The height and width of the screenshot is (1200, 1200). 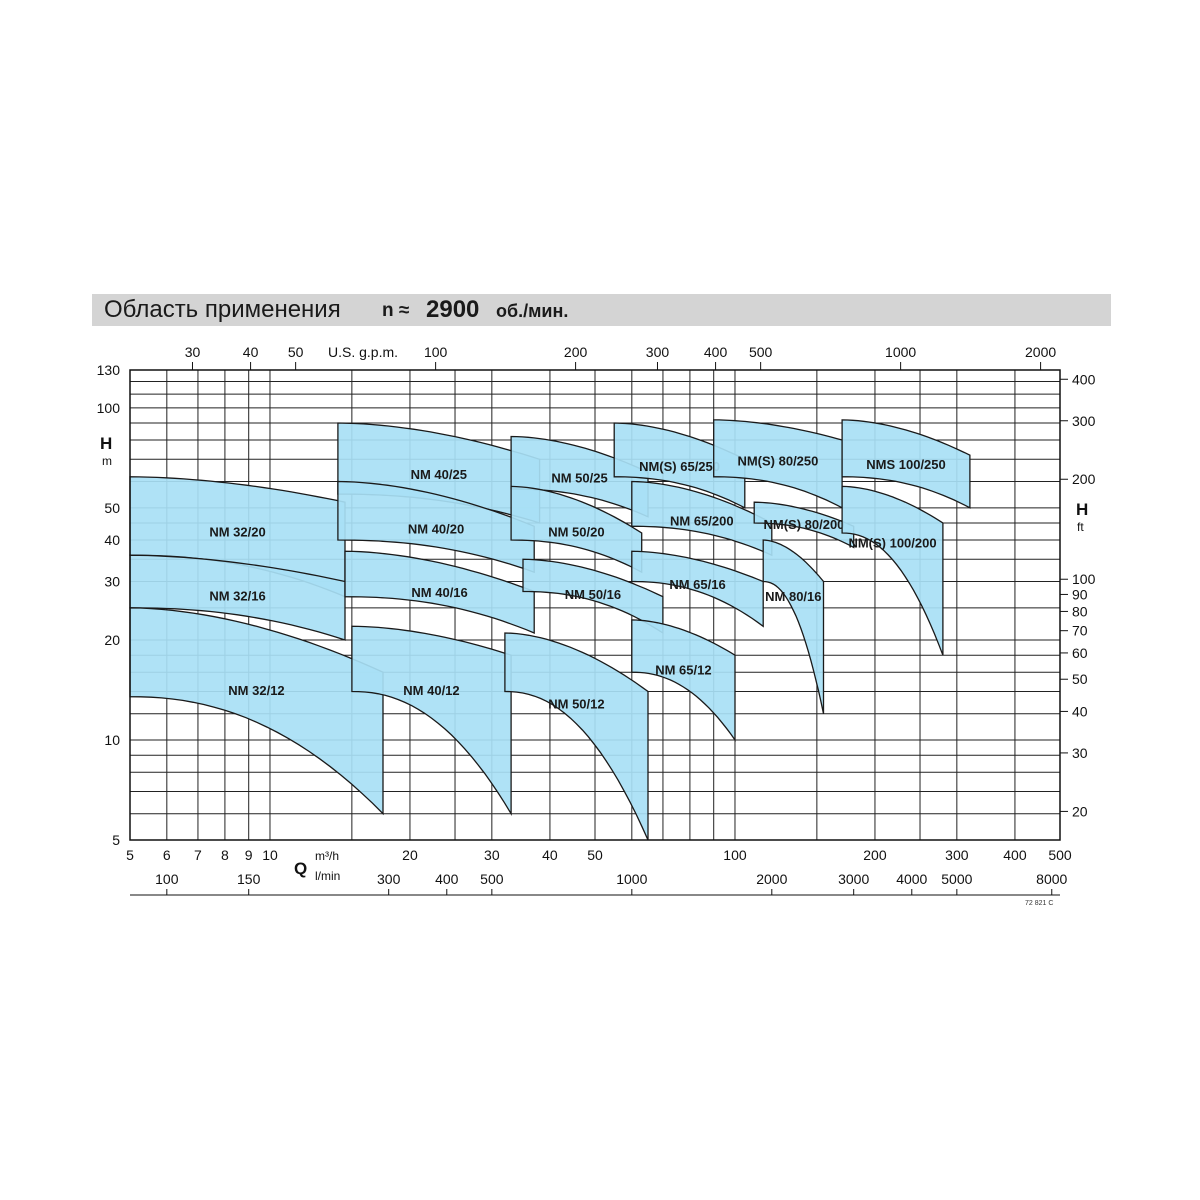 I want to click on x-tick-label-m3h: 8, so click(x=225, y=855).